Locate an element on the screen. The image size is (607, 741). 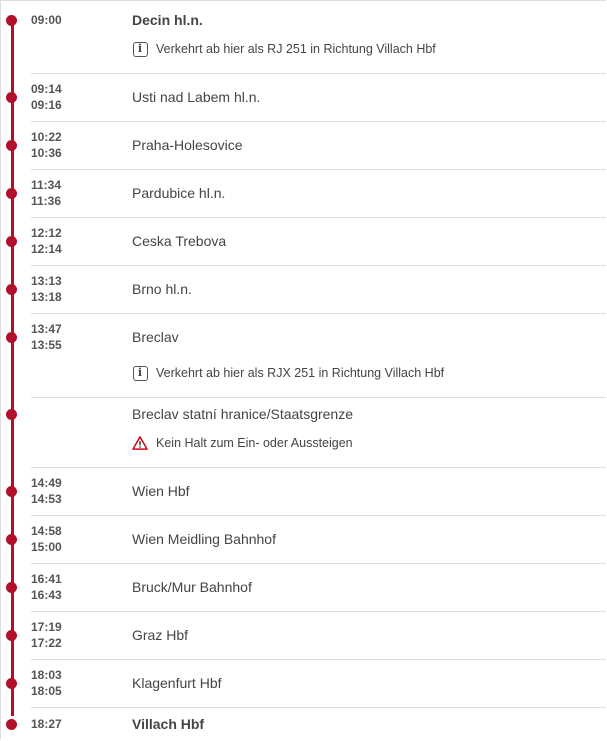
stop-row: 10:22 10:36 Praha-Holesovice is located at coordinates (306, 146).